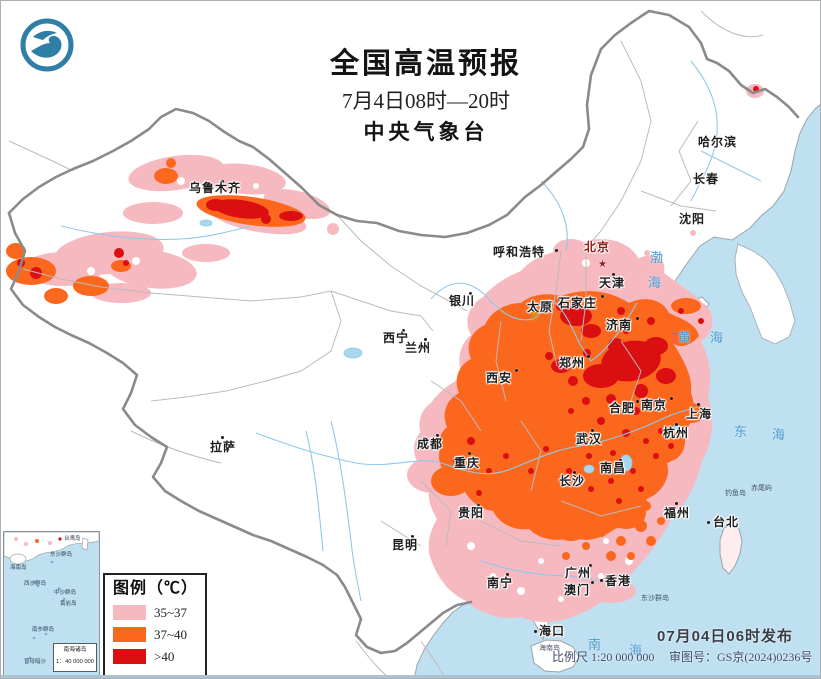 The height and width of the screenshot is (679, 821). Describe the element at coordinates (129, 613) in the screenshot. I see `legend-swatch-pink` at that location.